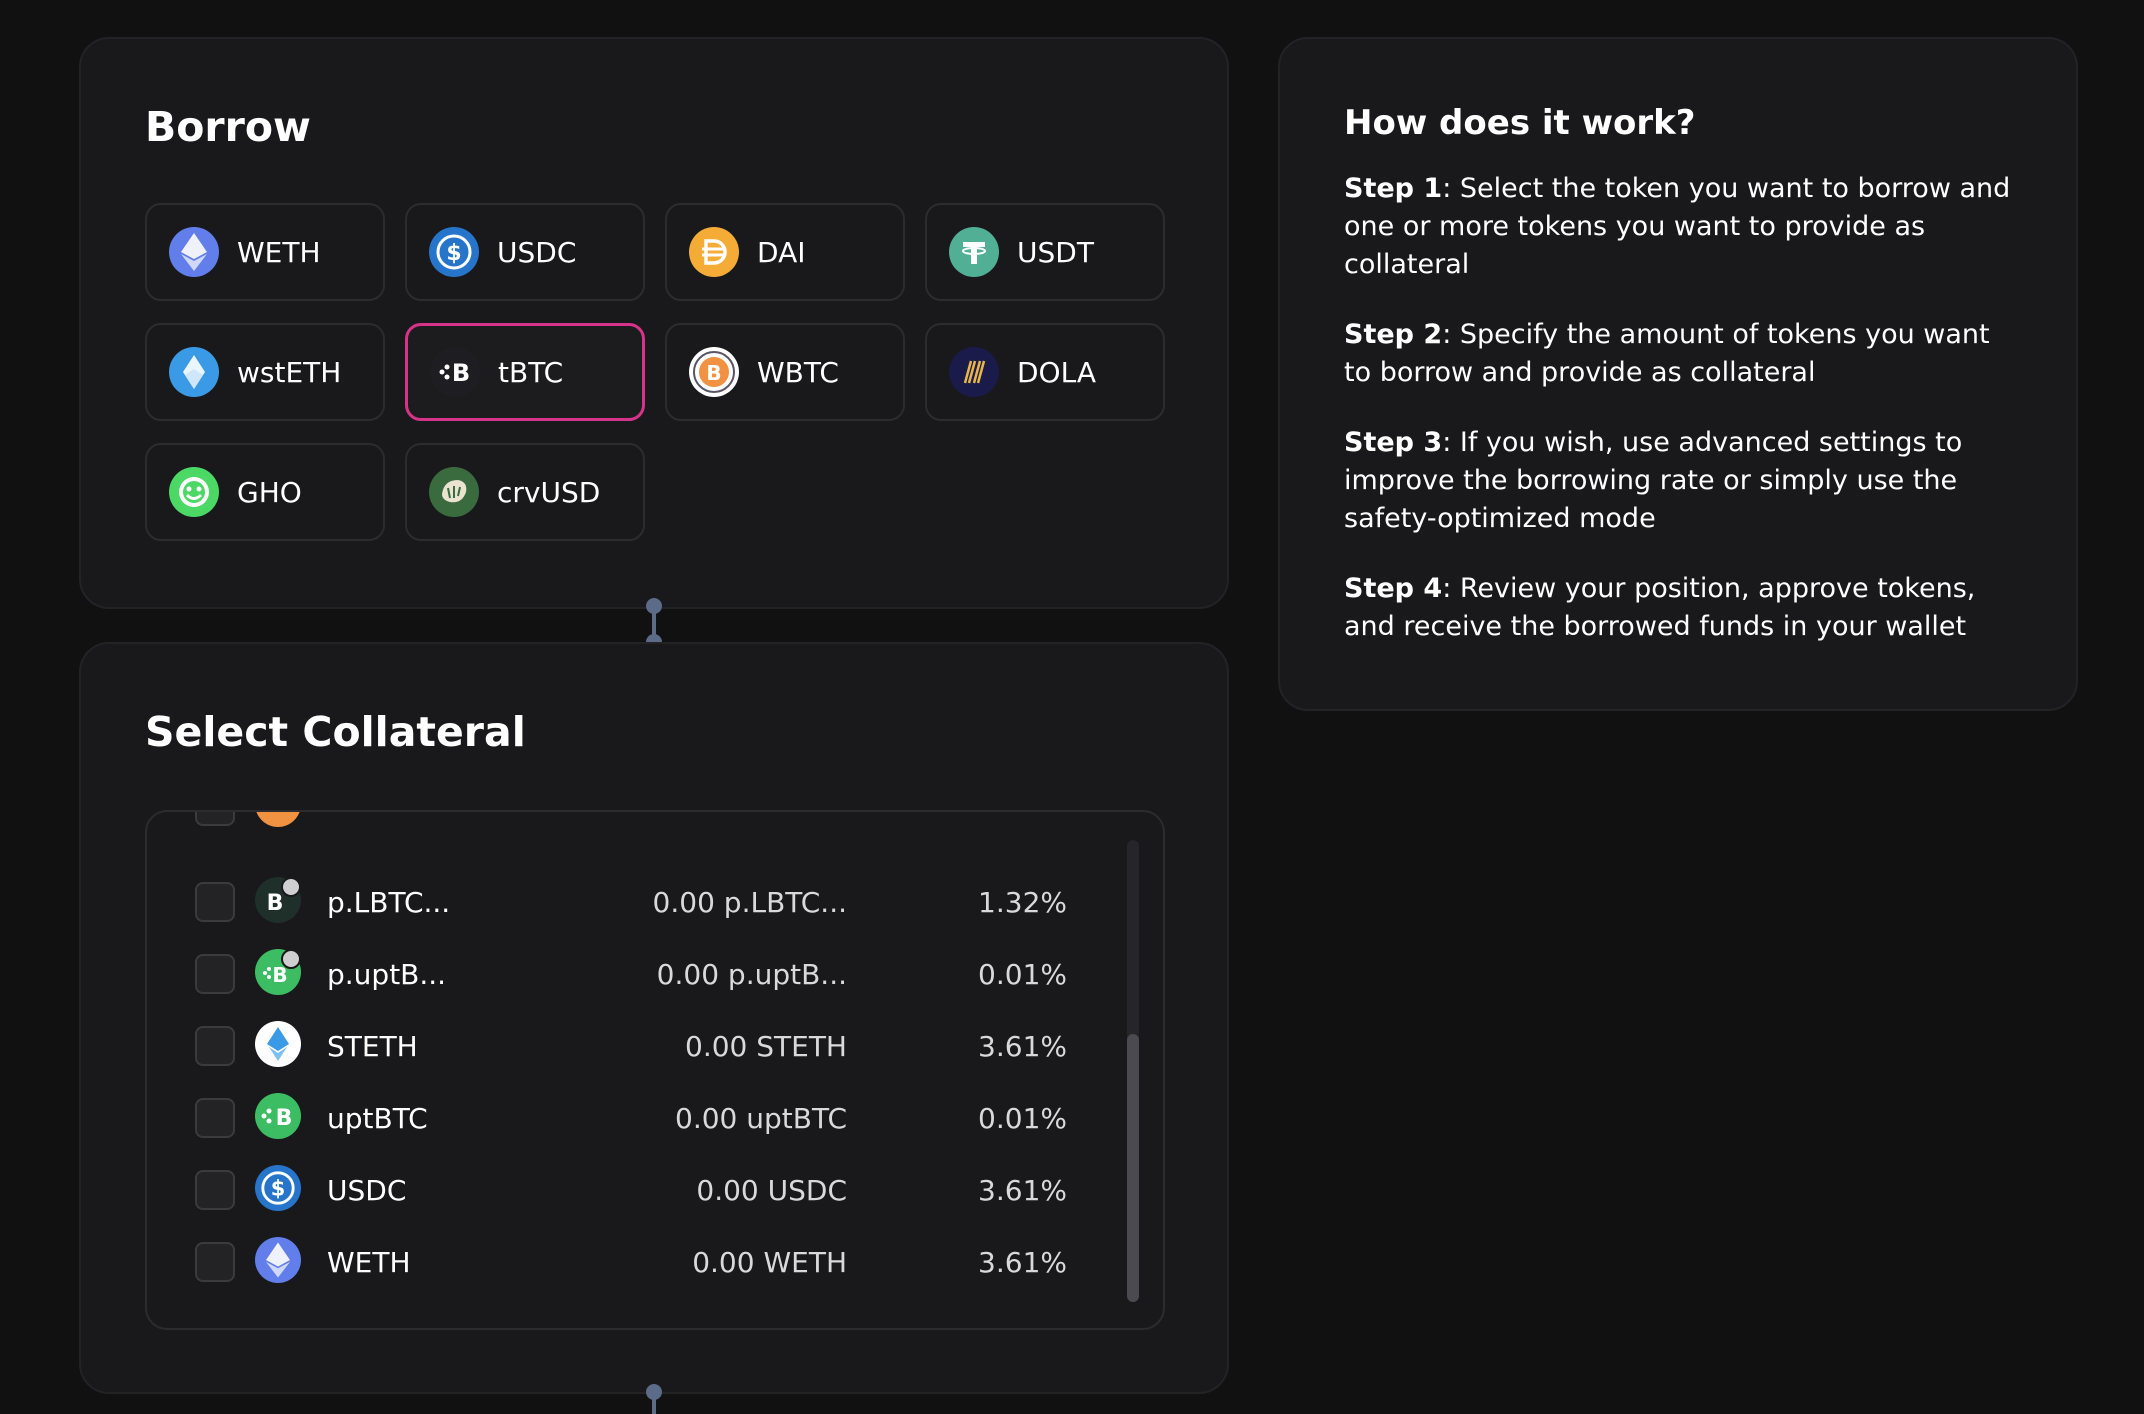 Image resolution: width=2144 pixels, height=1414 pixels. I want to click on step-label: Step 1, so click(1393, 188).